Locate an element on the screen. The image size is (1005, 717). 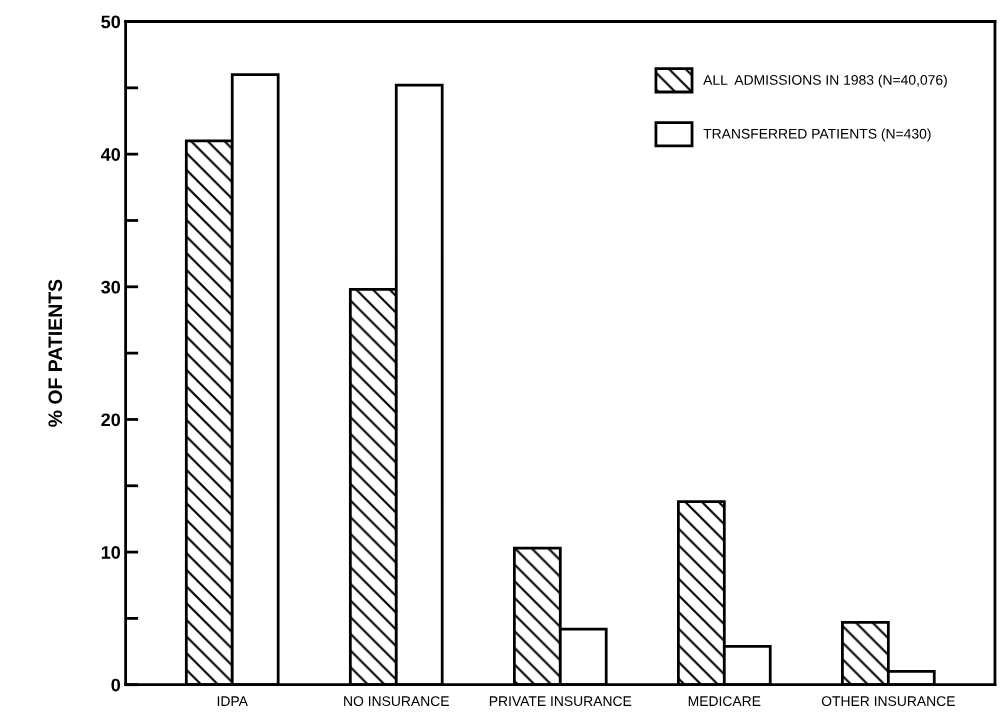
x-tick-label: IDPA is located at coordinates (232, 701).